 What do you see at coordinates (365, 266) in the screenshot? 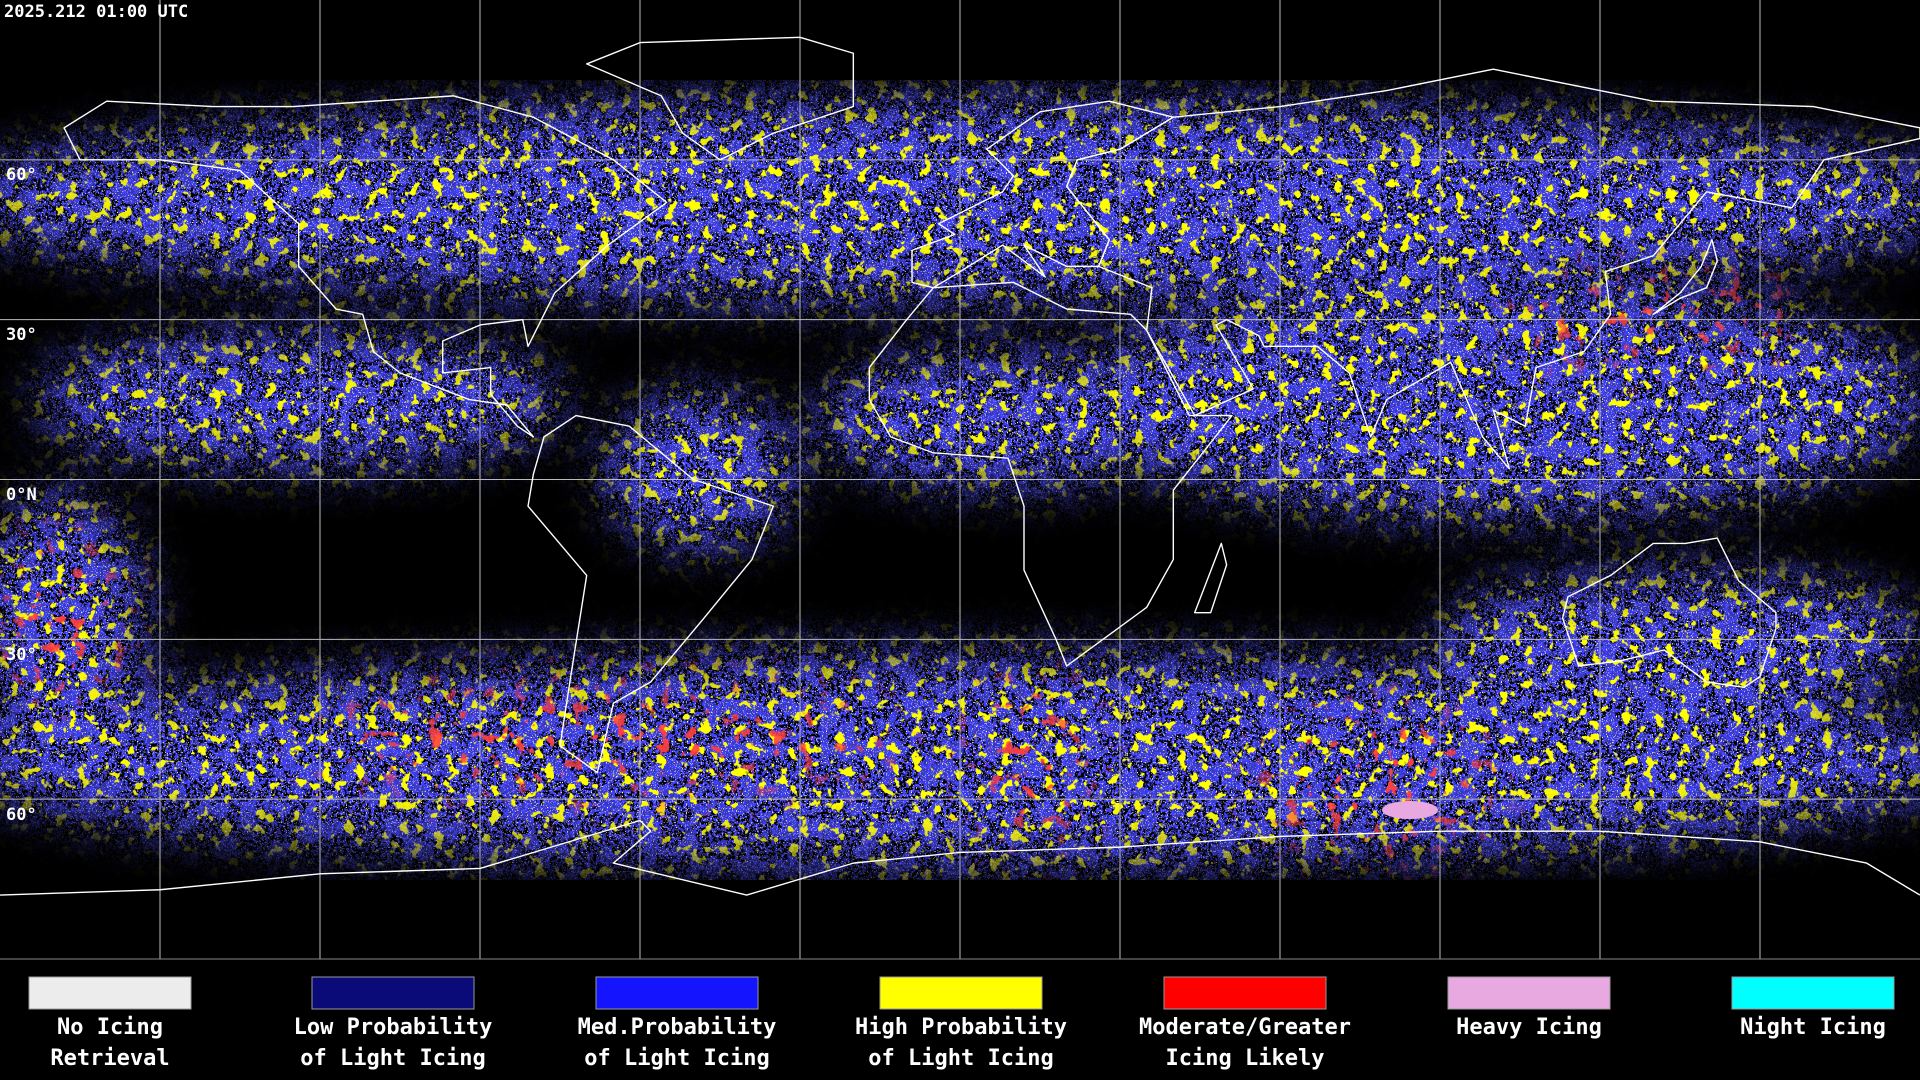
I see `north-america` at bounding box center [365, 266].